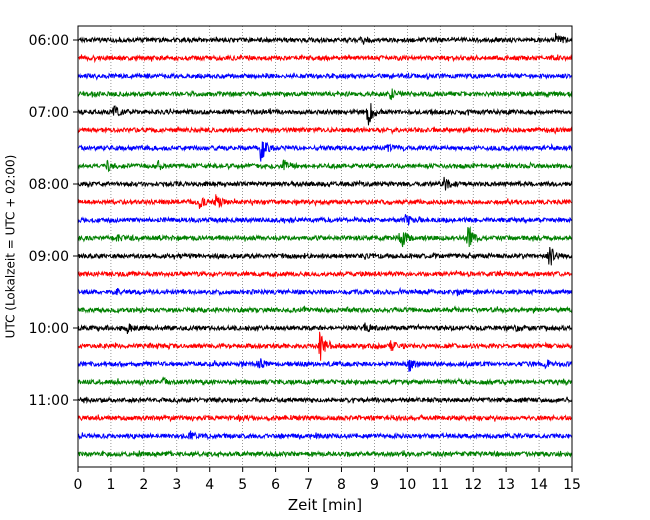 This screenshot has height=520, width=650. Describe the element at coordinates (325, 505) in the screenshot. I see `x-axis-label: Zeit [min]` at that location.